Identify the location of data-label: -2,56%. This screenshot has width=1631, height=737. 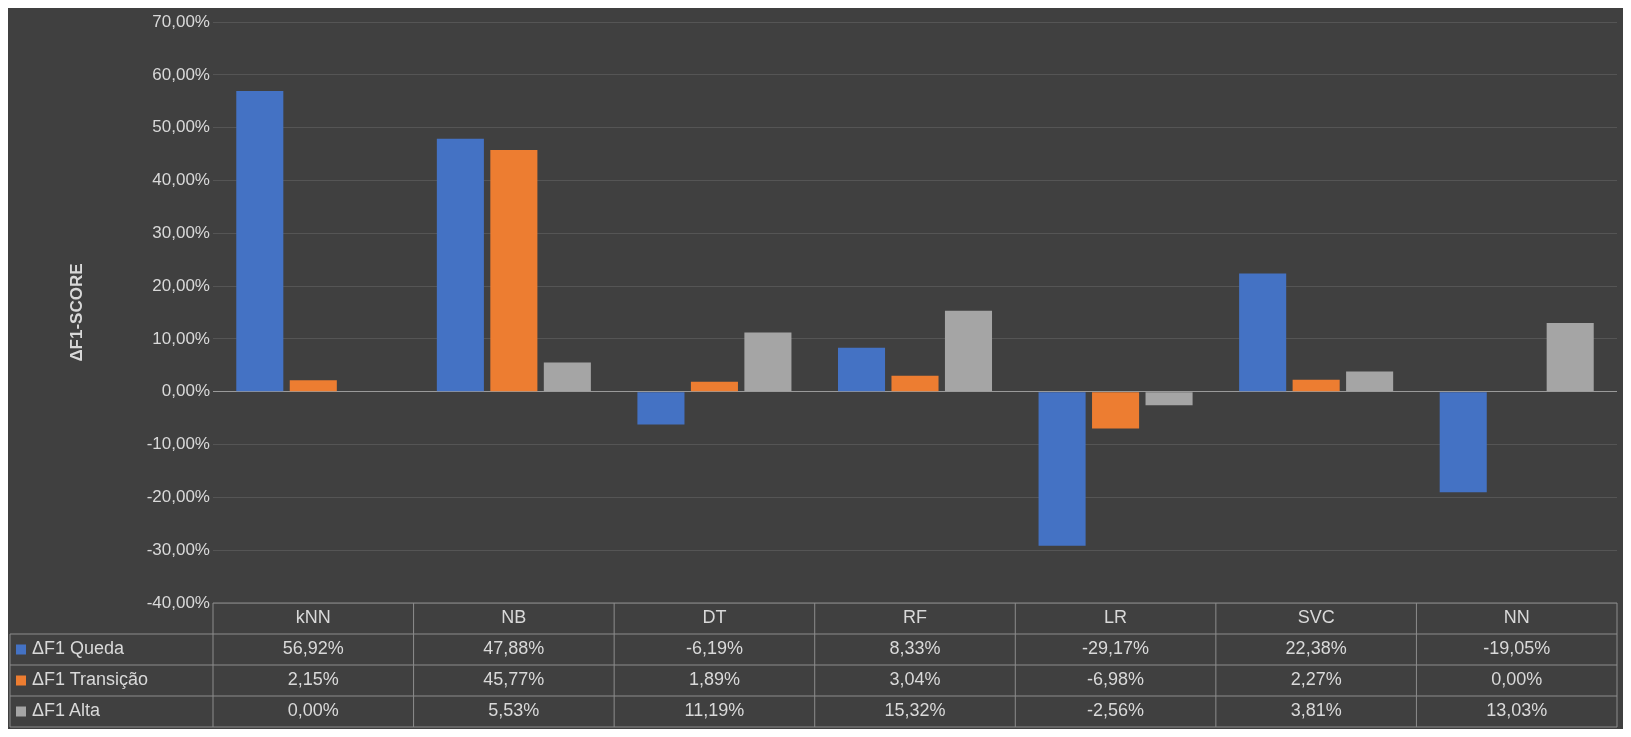
(1116, 710).